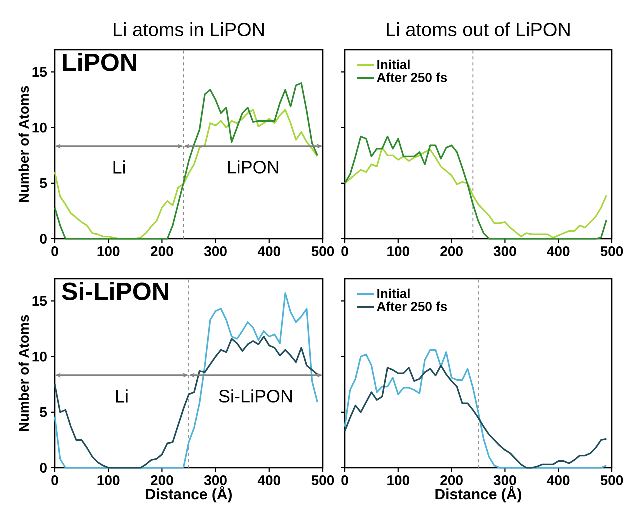 The width and height of the screenshot is (626, 515). I want to click on chart-title: Li atoms out of LiPON, so click(478, 29).